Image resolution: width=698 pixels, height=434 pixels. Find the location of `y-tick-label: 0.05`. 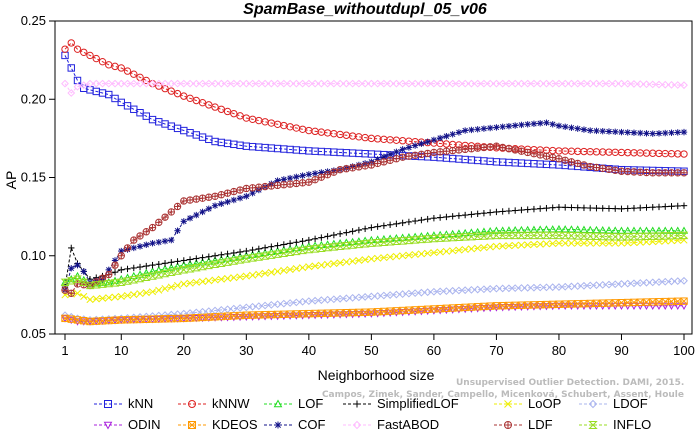

y-tick-label: 0.05 is located at coordinates (33, 333).